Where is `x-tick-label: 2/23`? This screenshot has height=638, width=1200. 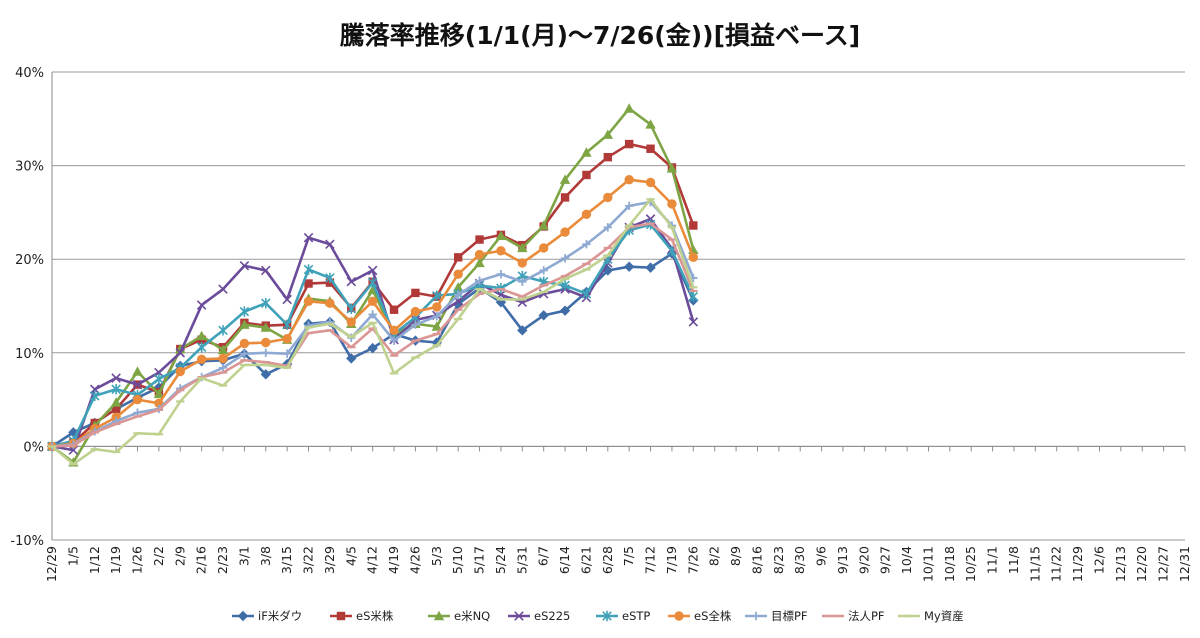 x-tick-label: 2/23 is located at coordinates (222, 560).